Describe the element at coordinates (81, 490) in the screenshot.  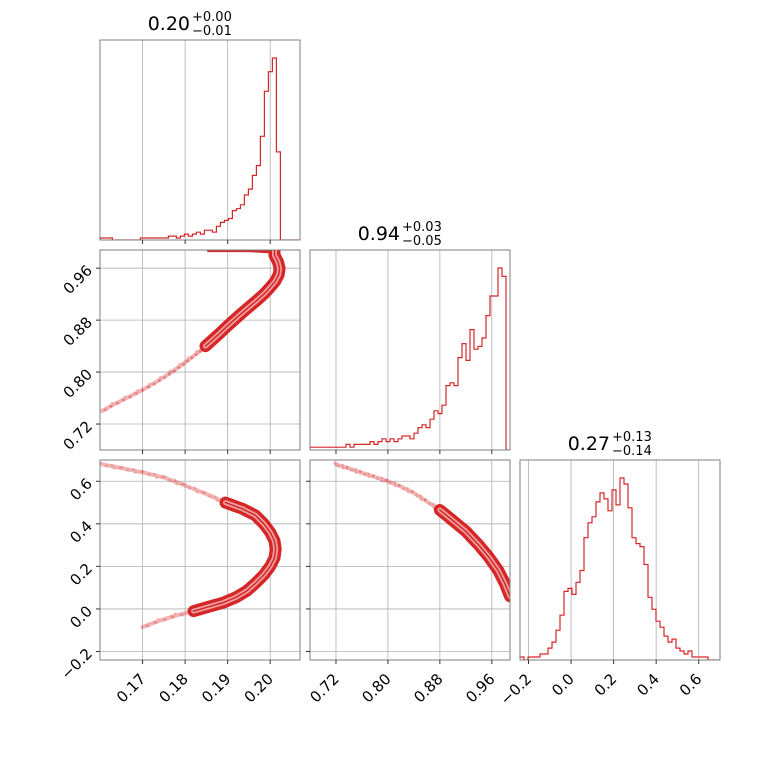
I see `y-tick-label-4: 0.6` at that location.